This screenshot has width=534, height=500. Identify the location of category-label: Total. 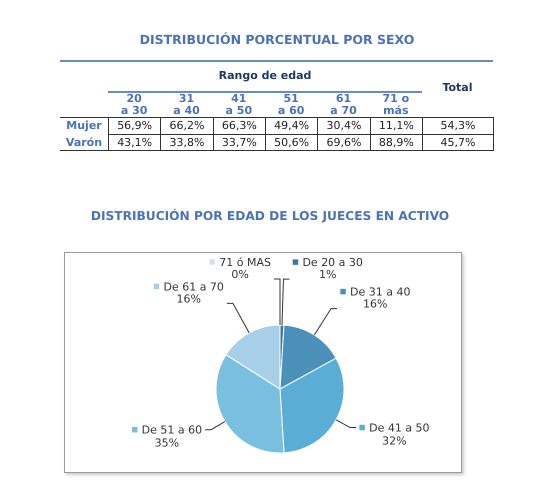
(457, 87).